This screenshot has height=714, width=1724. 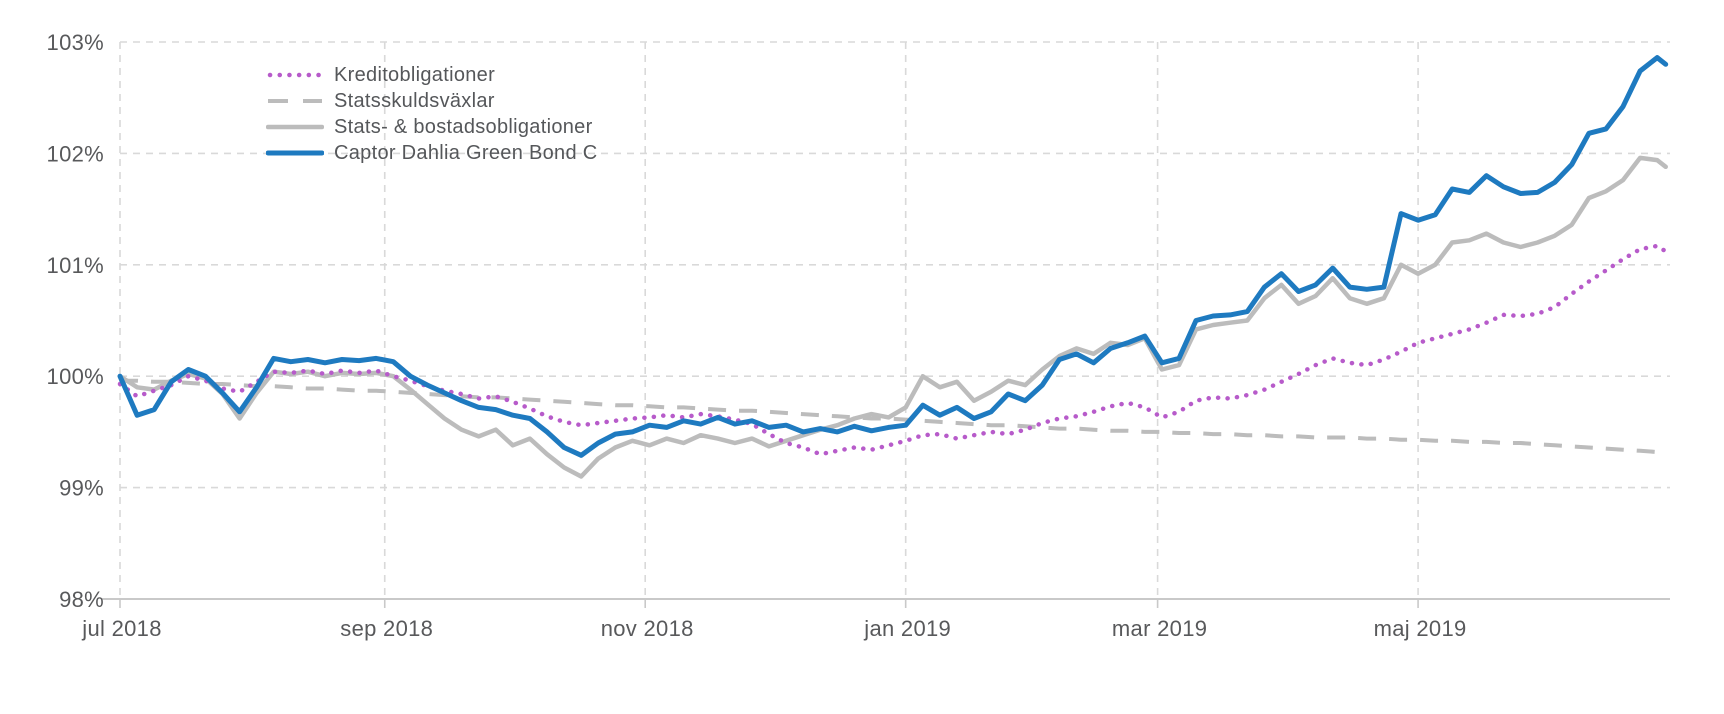 I want to click on legend-item-stats-bostadsobligationer: Stats- & bostadsobligationer, so click(x=432, y=127).